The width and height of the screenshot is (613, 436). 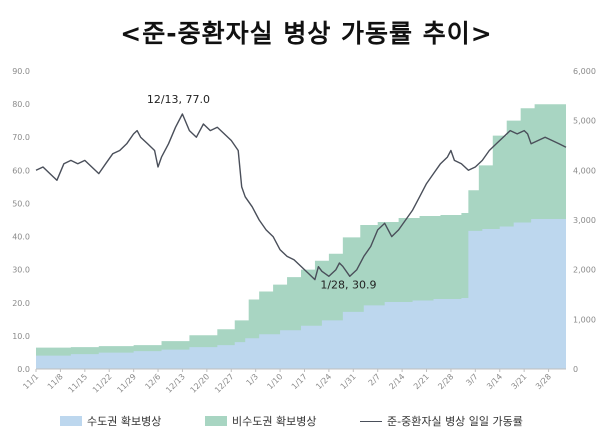 I want to click on x-tick-label: 1/17, so click(x=299, y=381).